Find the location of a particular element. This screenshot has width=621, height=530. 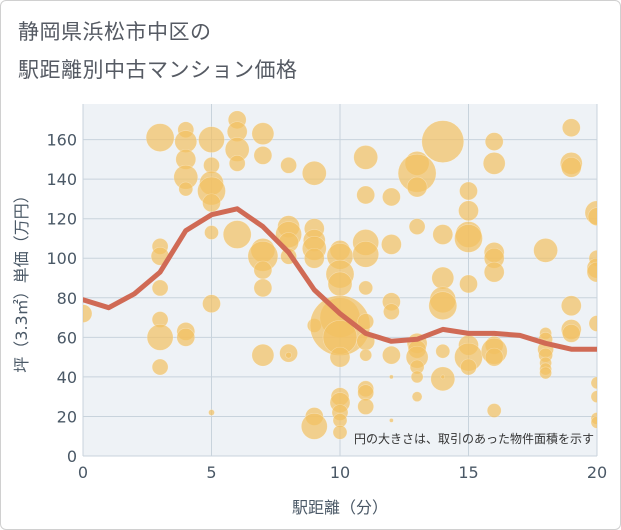

y-tick-label: 120 is located at coordinates (61, 219).